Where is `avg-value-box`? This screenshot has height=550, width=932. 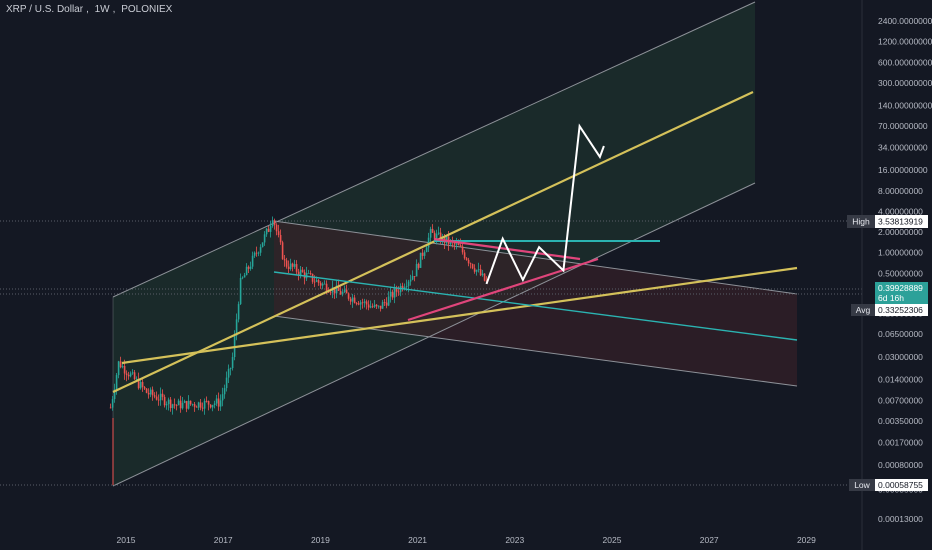
avg-value-box is located at coordinates (901, 310).